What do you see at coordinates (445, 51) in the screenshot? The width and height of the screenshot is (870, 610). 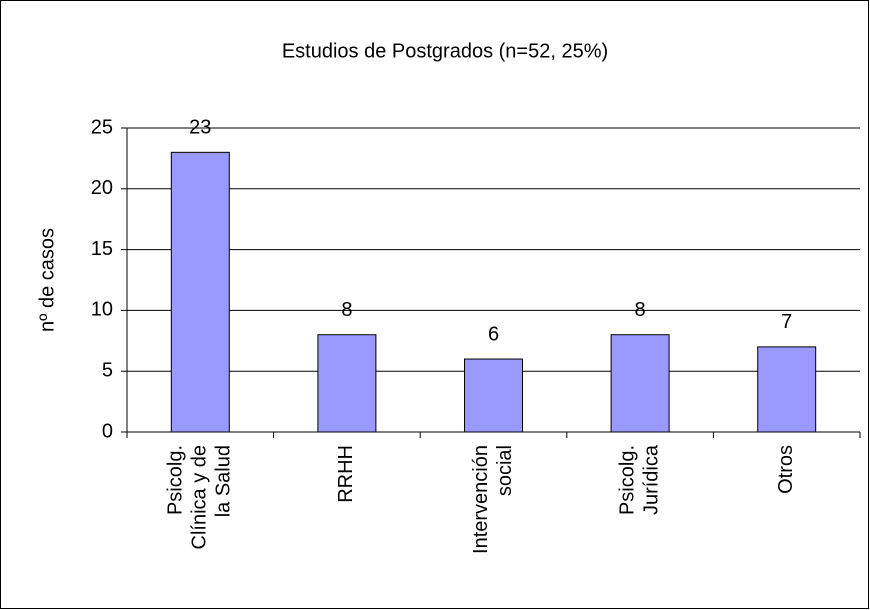 I see `chart-title: Estudios de Postgrados (n=52, 25%)` at bounding box center [445, 51].